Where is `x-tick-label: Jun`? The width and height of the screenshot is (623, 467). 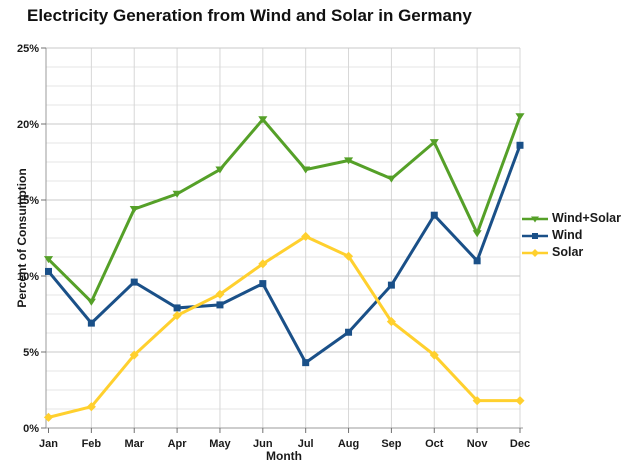
x-tick-label: Jun is located at coordinates (263, 444).